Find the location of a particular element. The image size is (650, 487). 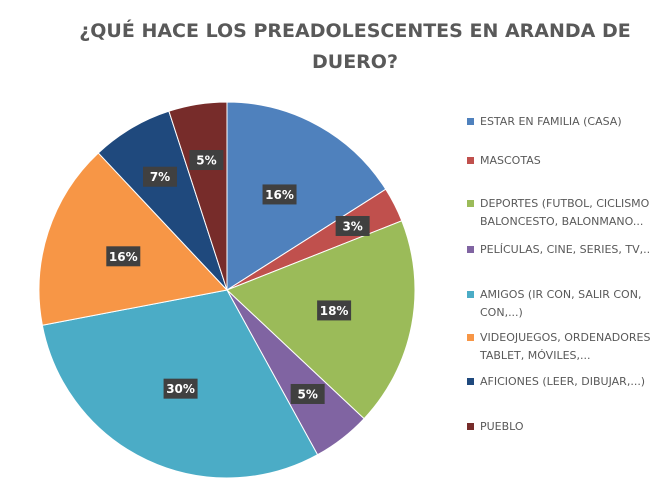

value-label: 7% is located at coordinates (160, 177).